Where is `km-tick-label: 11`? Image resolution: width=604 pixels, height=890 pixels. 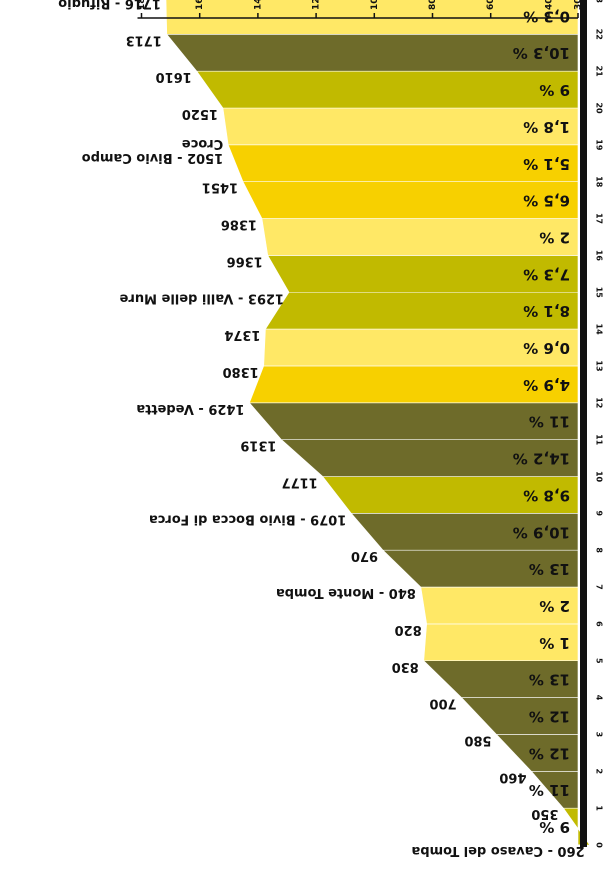
km-tick-label: 11 is located at coordinates (599, 440).